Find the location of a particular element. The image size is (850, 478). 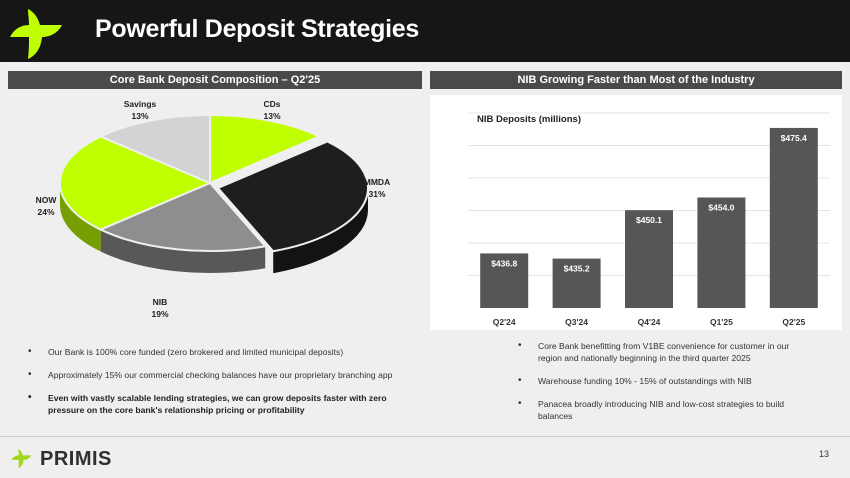

pie-slice-now is located at coordinates (136, 183).